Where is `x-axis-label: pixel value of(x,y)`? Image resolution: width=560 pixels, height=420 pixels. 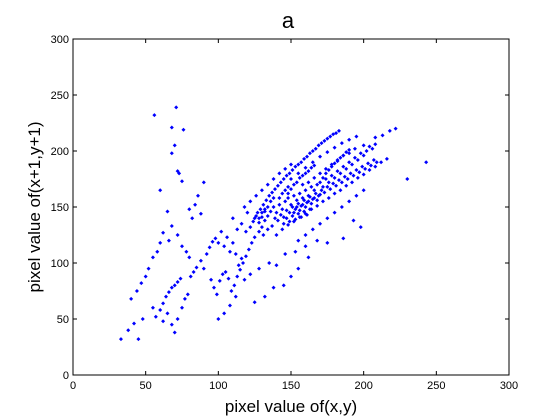 x-axis-label: pixel value of(x,y) is located at coordinates (291, 406).